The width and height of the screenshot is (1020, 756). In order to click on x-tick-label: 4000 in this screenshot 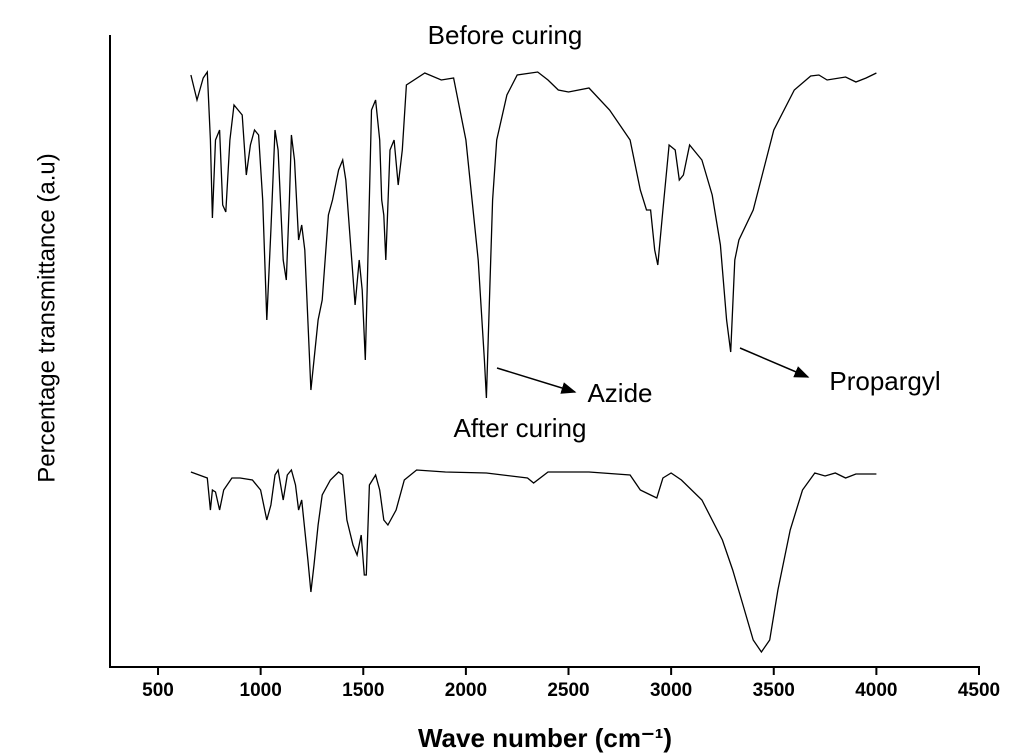, I will do `click(876, 690)`.